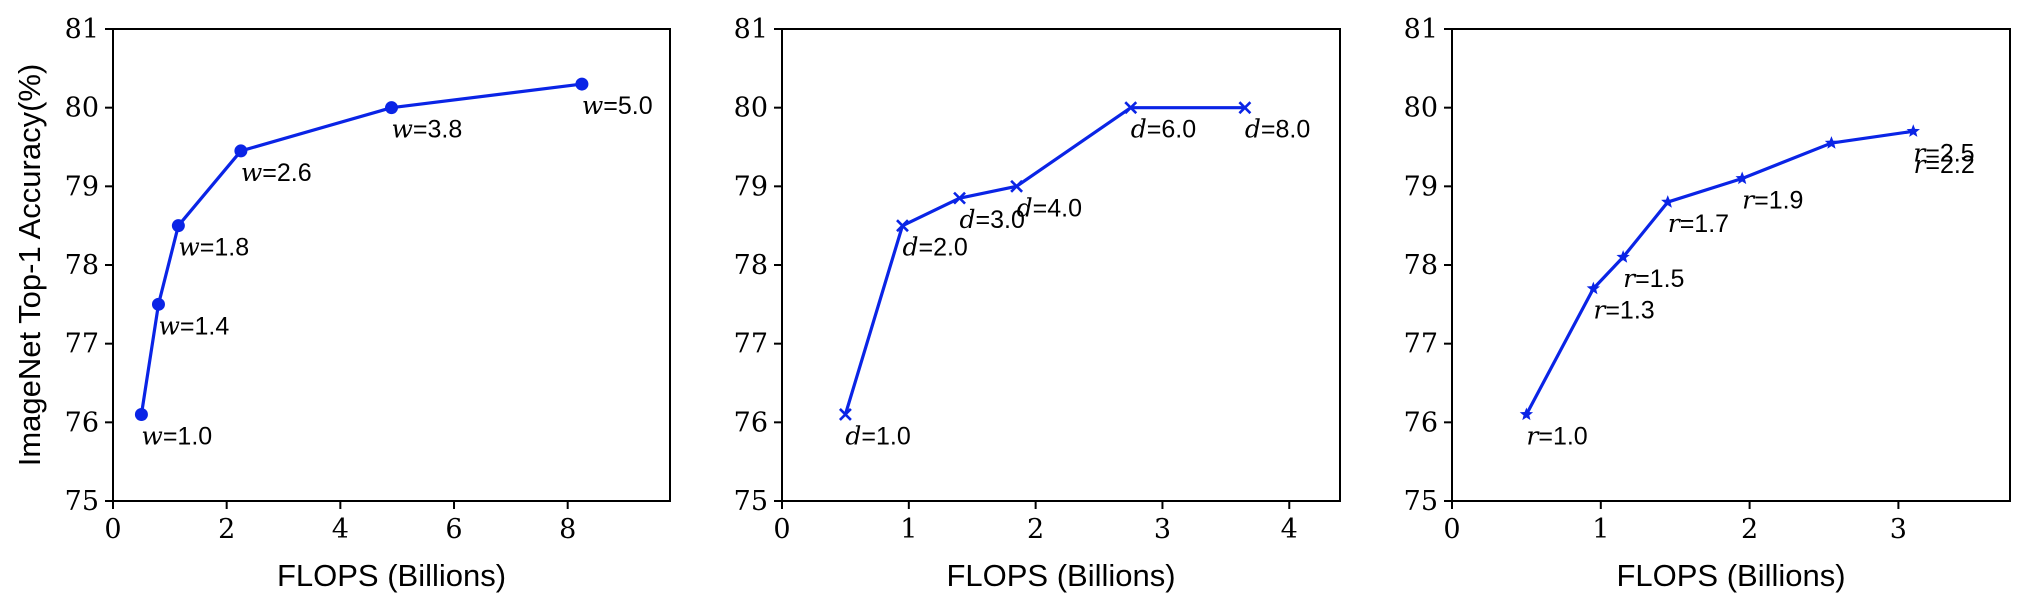 This screenshot has width=2025, height=607. What do you see at coordinates (992, 219) in the screenshot?
I see `data-point-label: d=3.0` at bounding box center [992, 219].